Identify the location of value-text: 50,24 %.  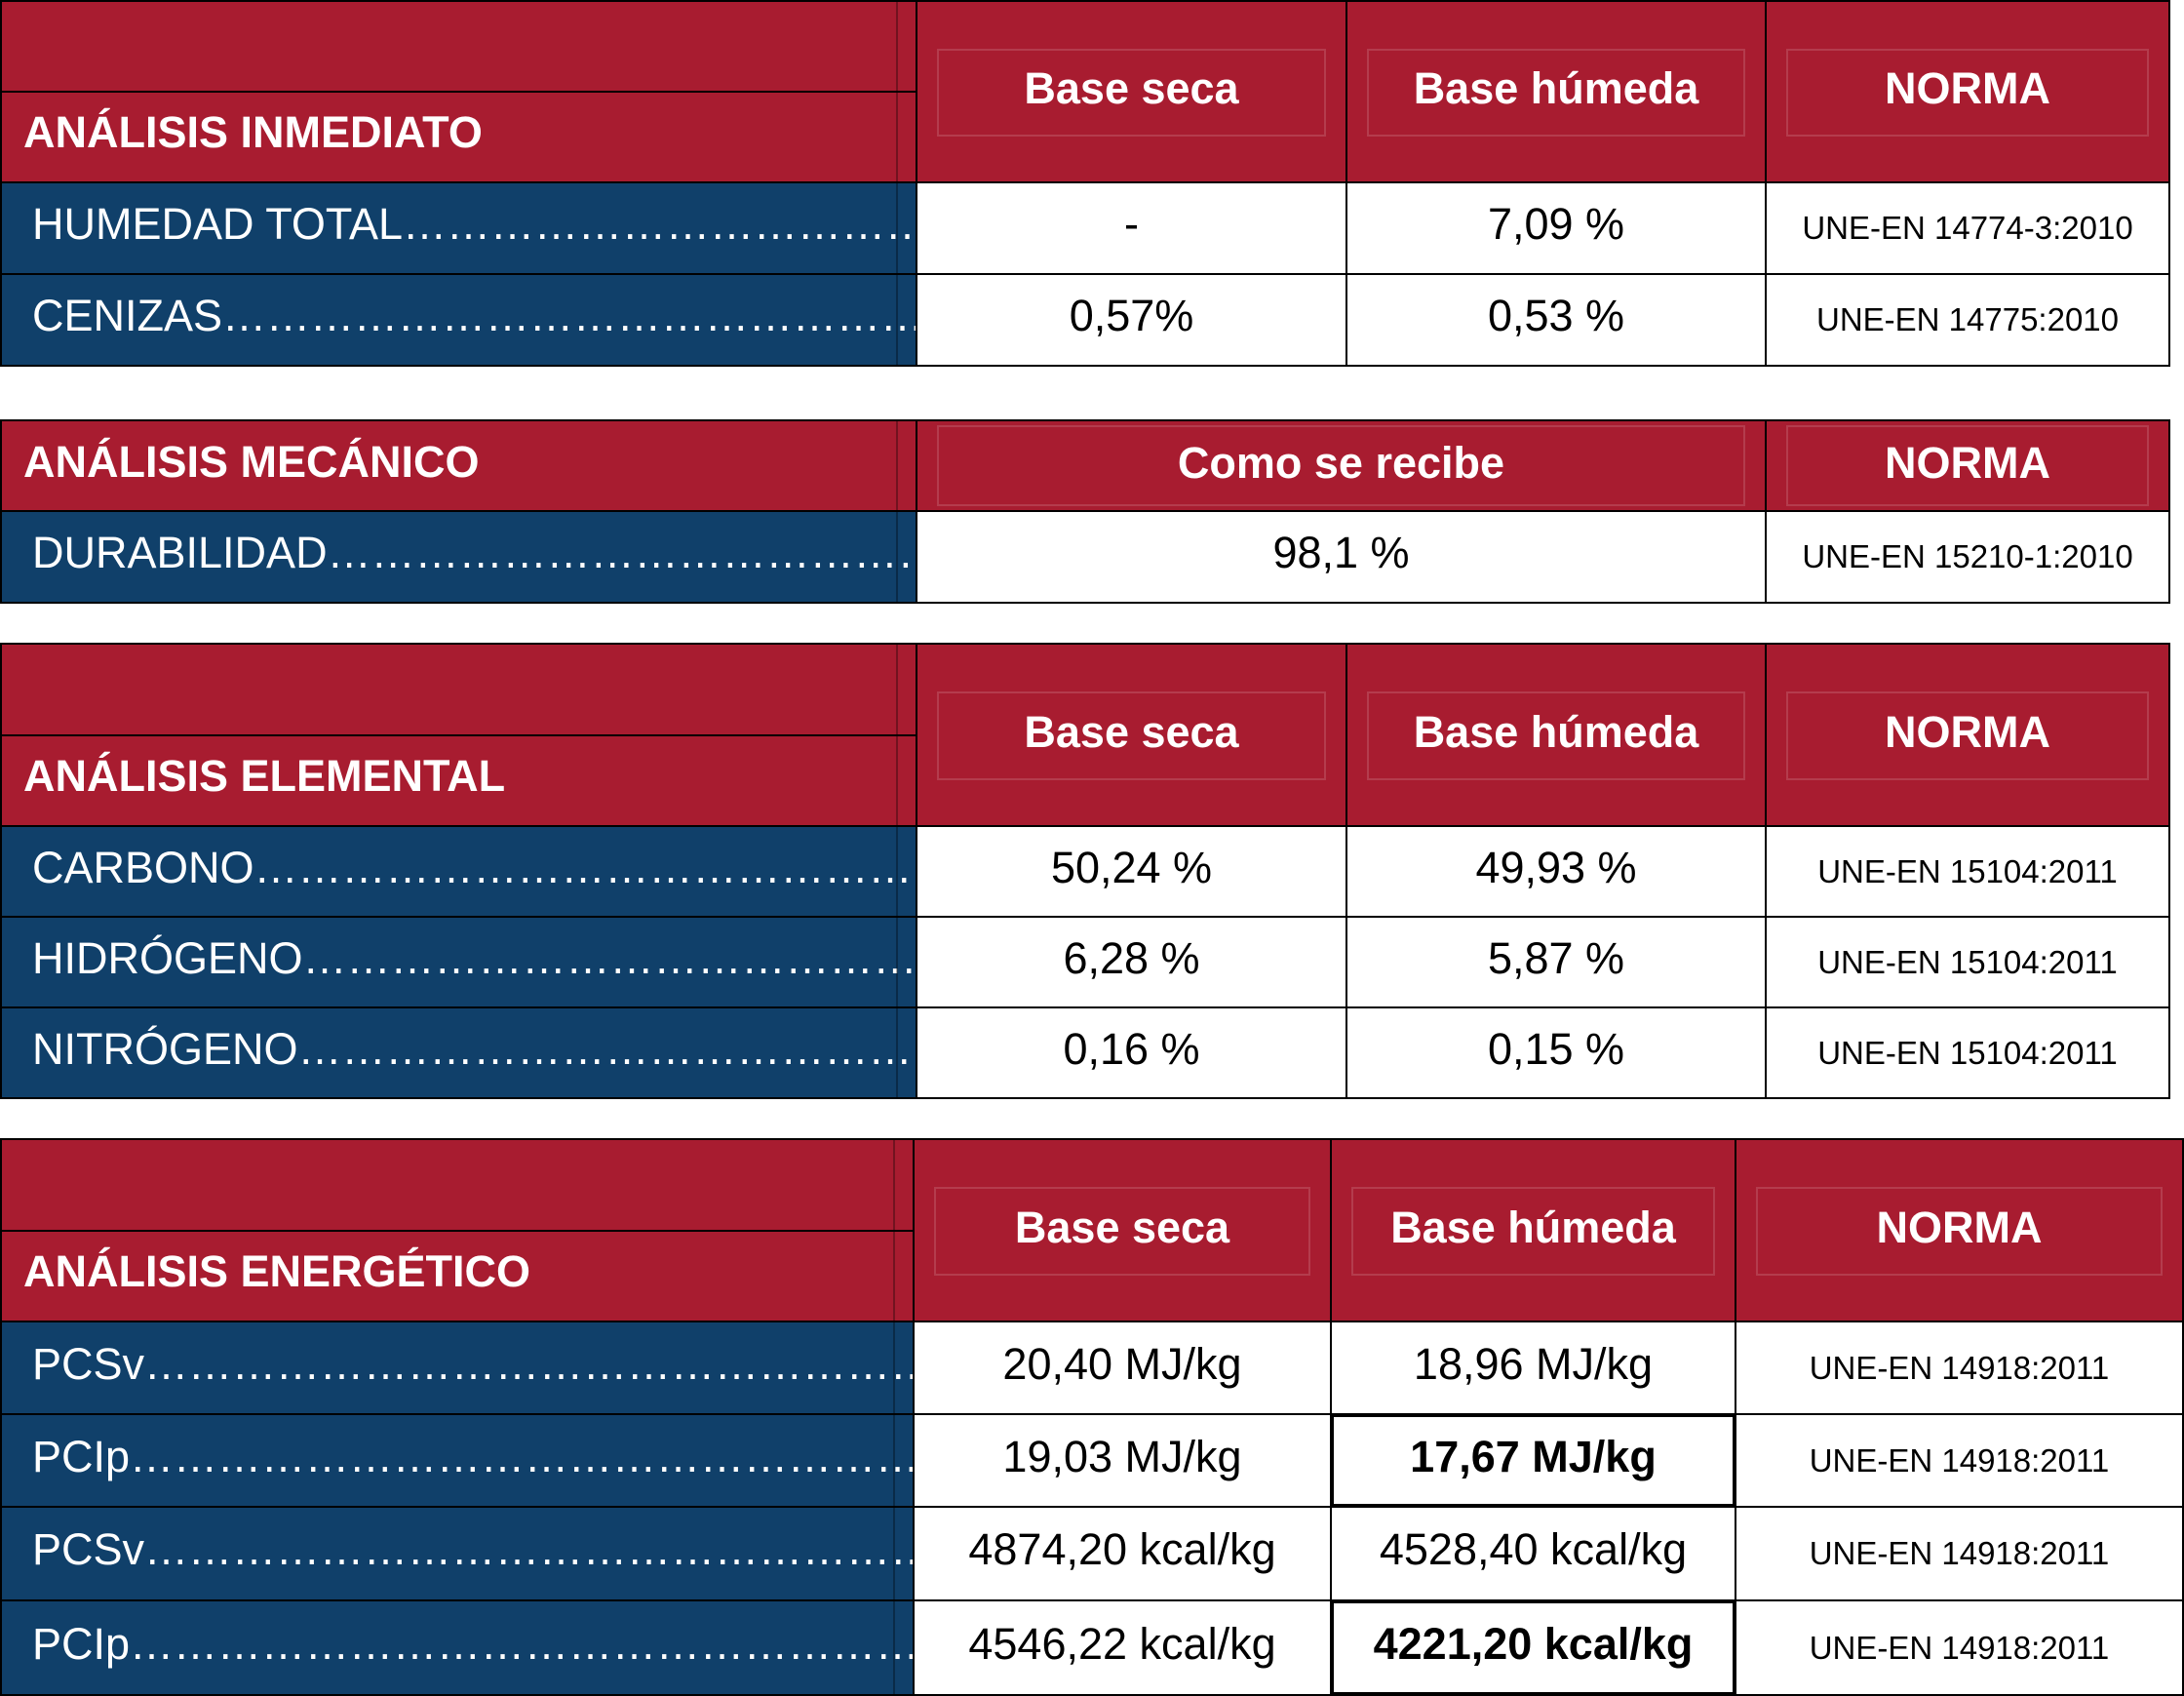
(1131, 867).